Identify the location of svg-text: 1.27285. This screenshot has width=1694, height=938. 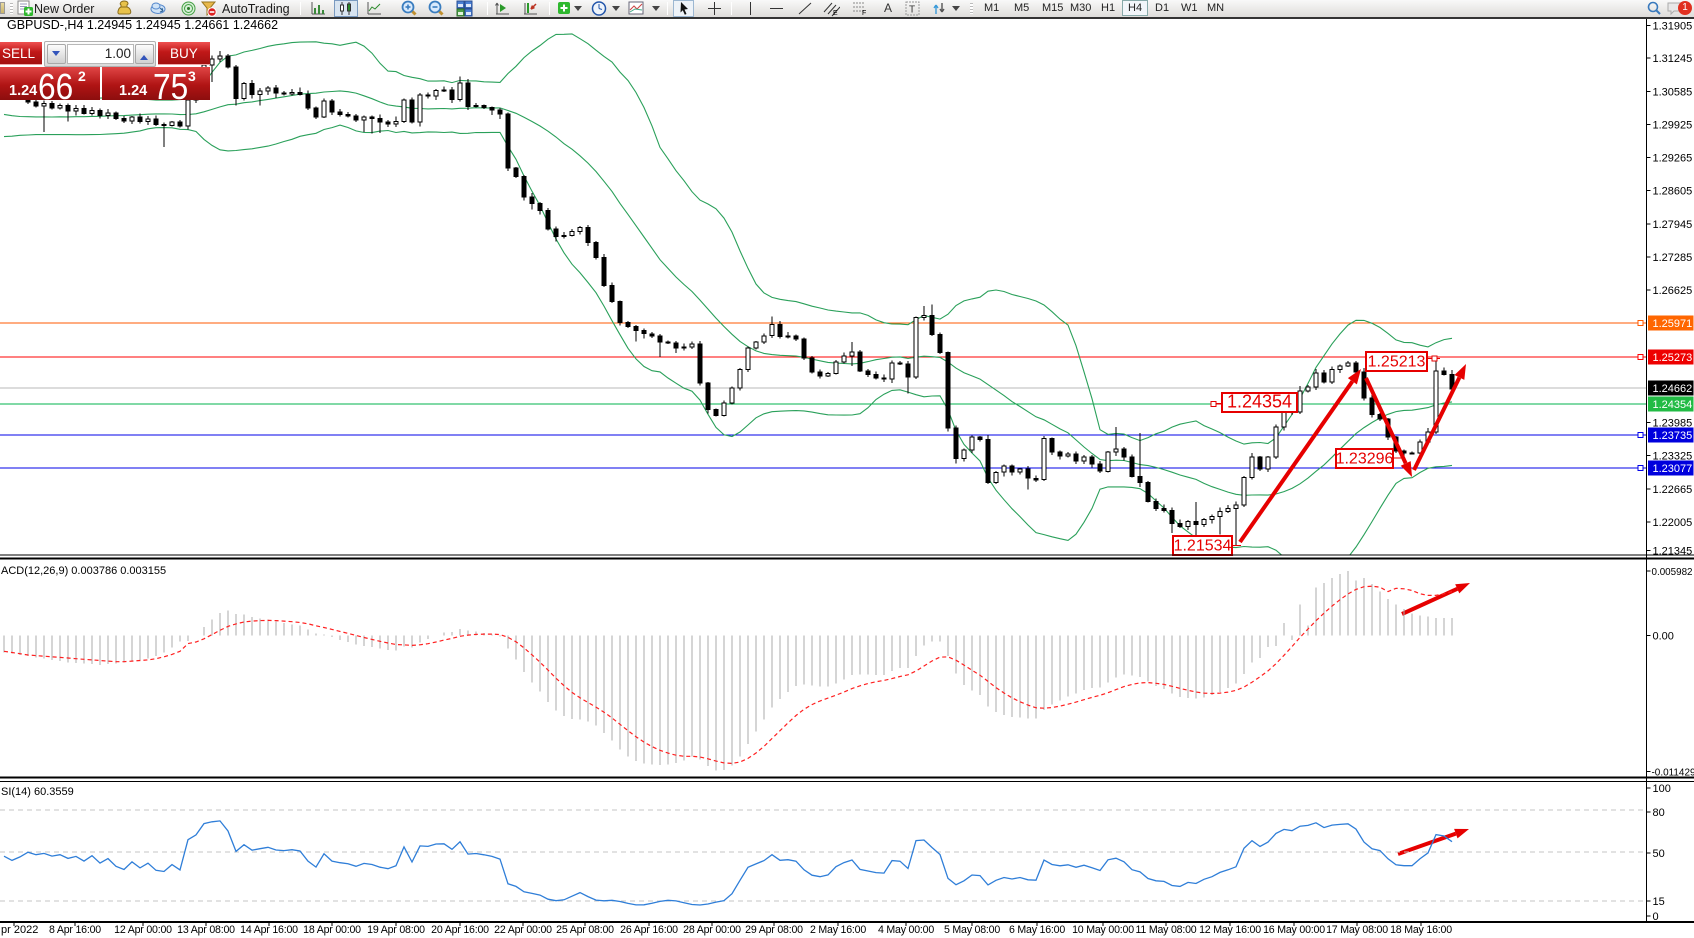
(1673, 258).